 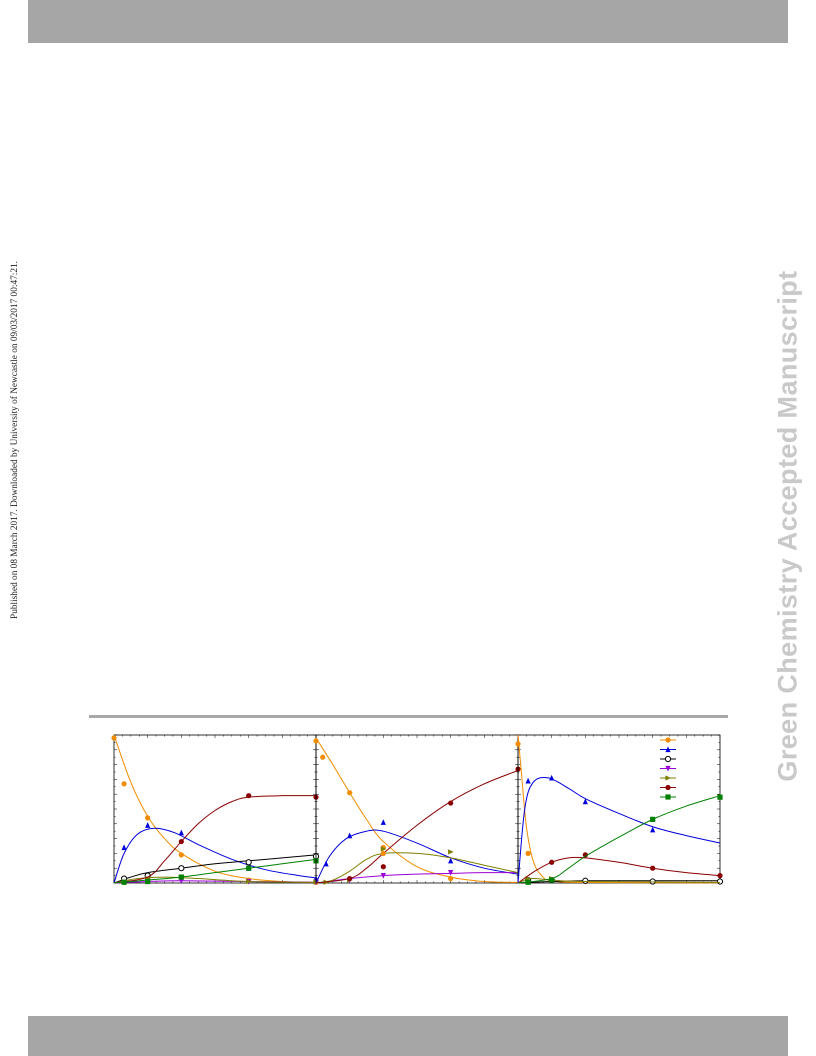 What do you see at coordinates (787, 526) in the screenshot?
I see `watermark-text: Green Chemistry Accepted Manuscript` at bounding box center [787, 526].